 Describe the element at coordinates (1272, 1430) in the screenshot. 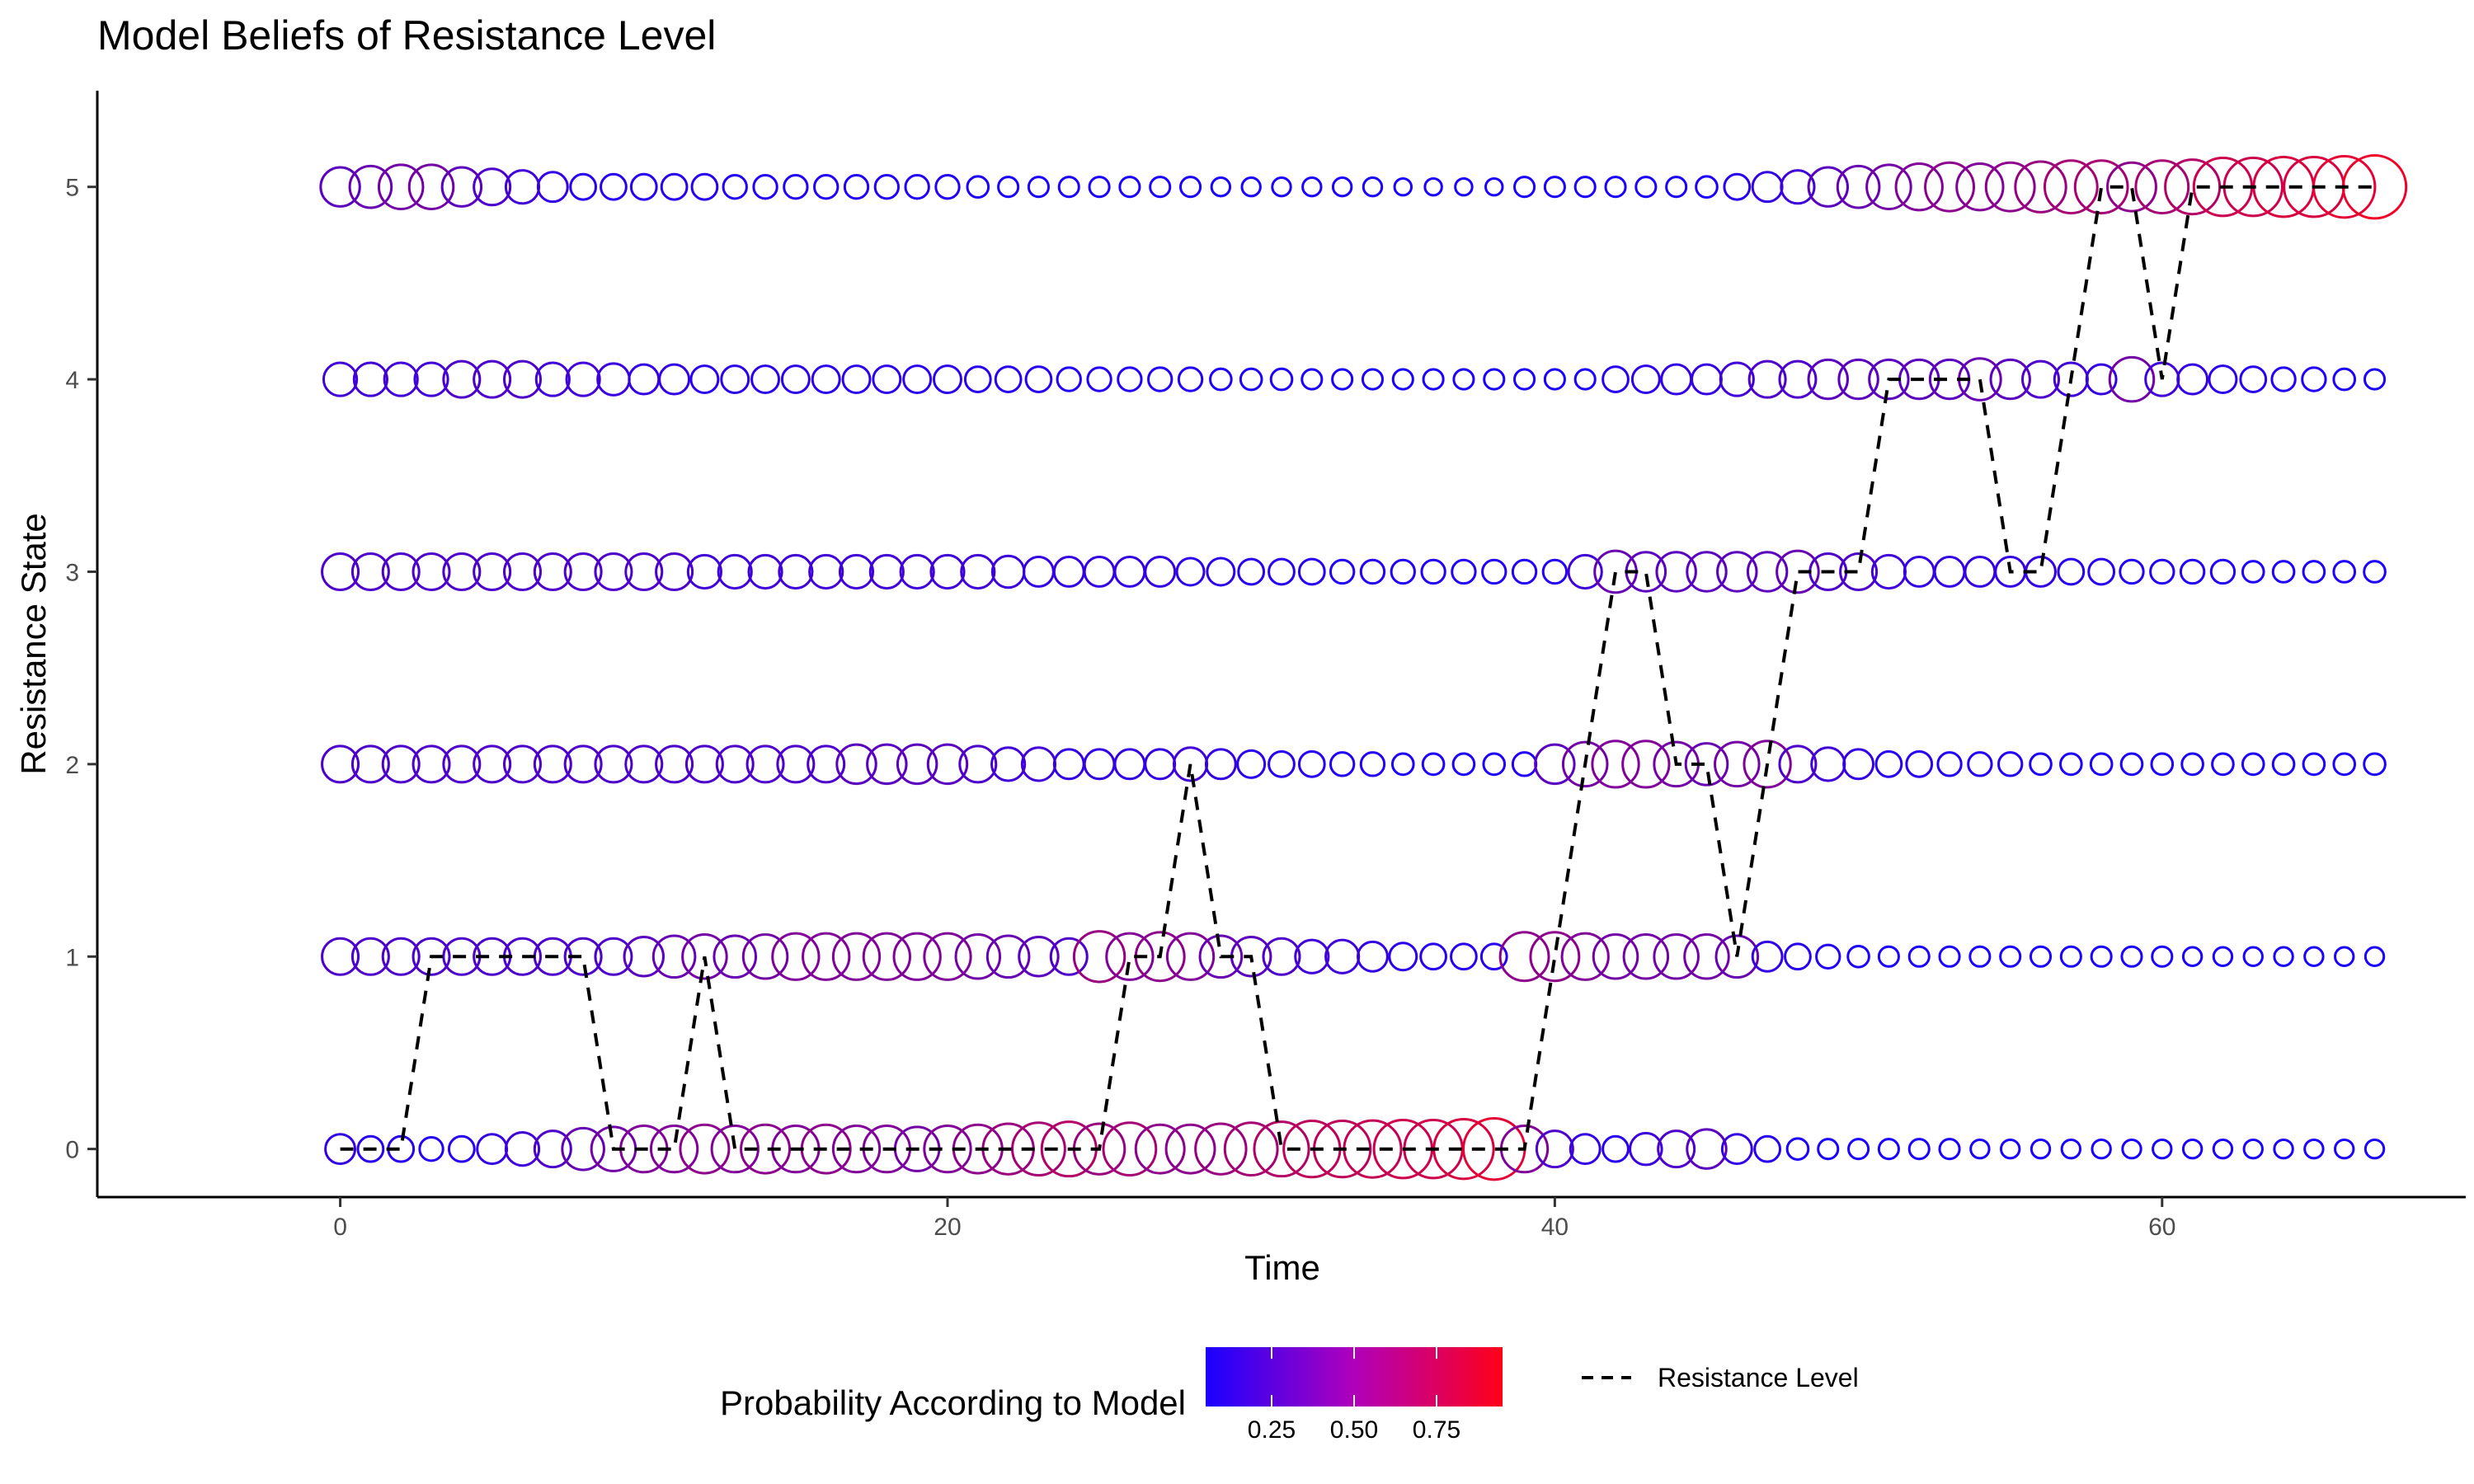

I see `colorbar-tick-label: 0.25` at that location.